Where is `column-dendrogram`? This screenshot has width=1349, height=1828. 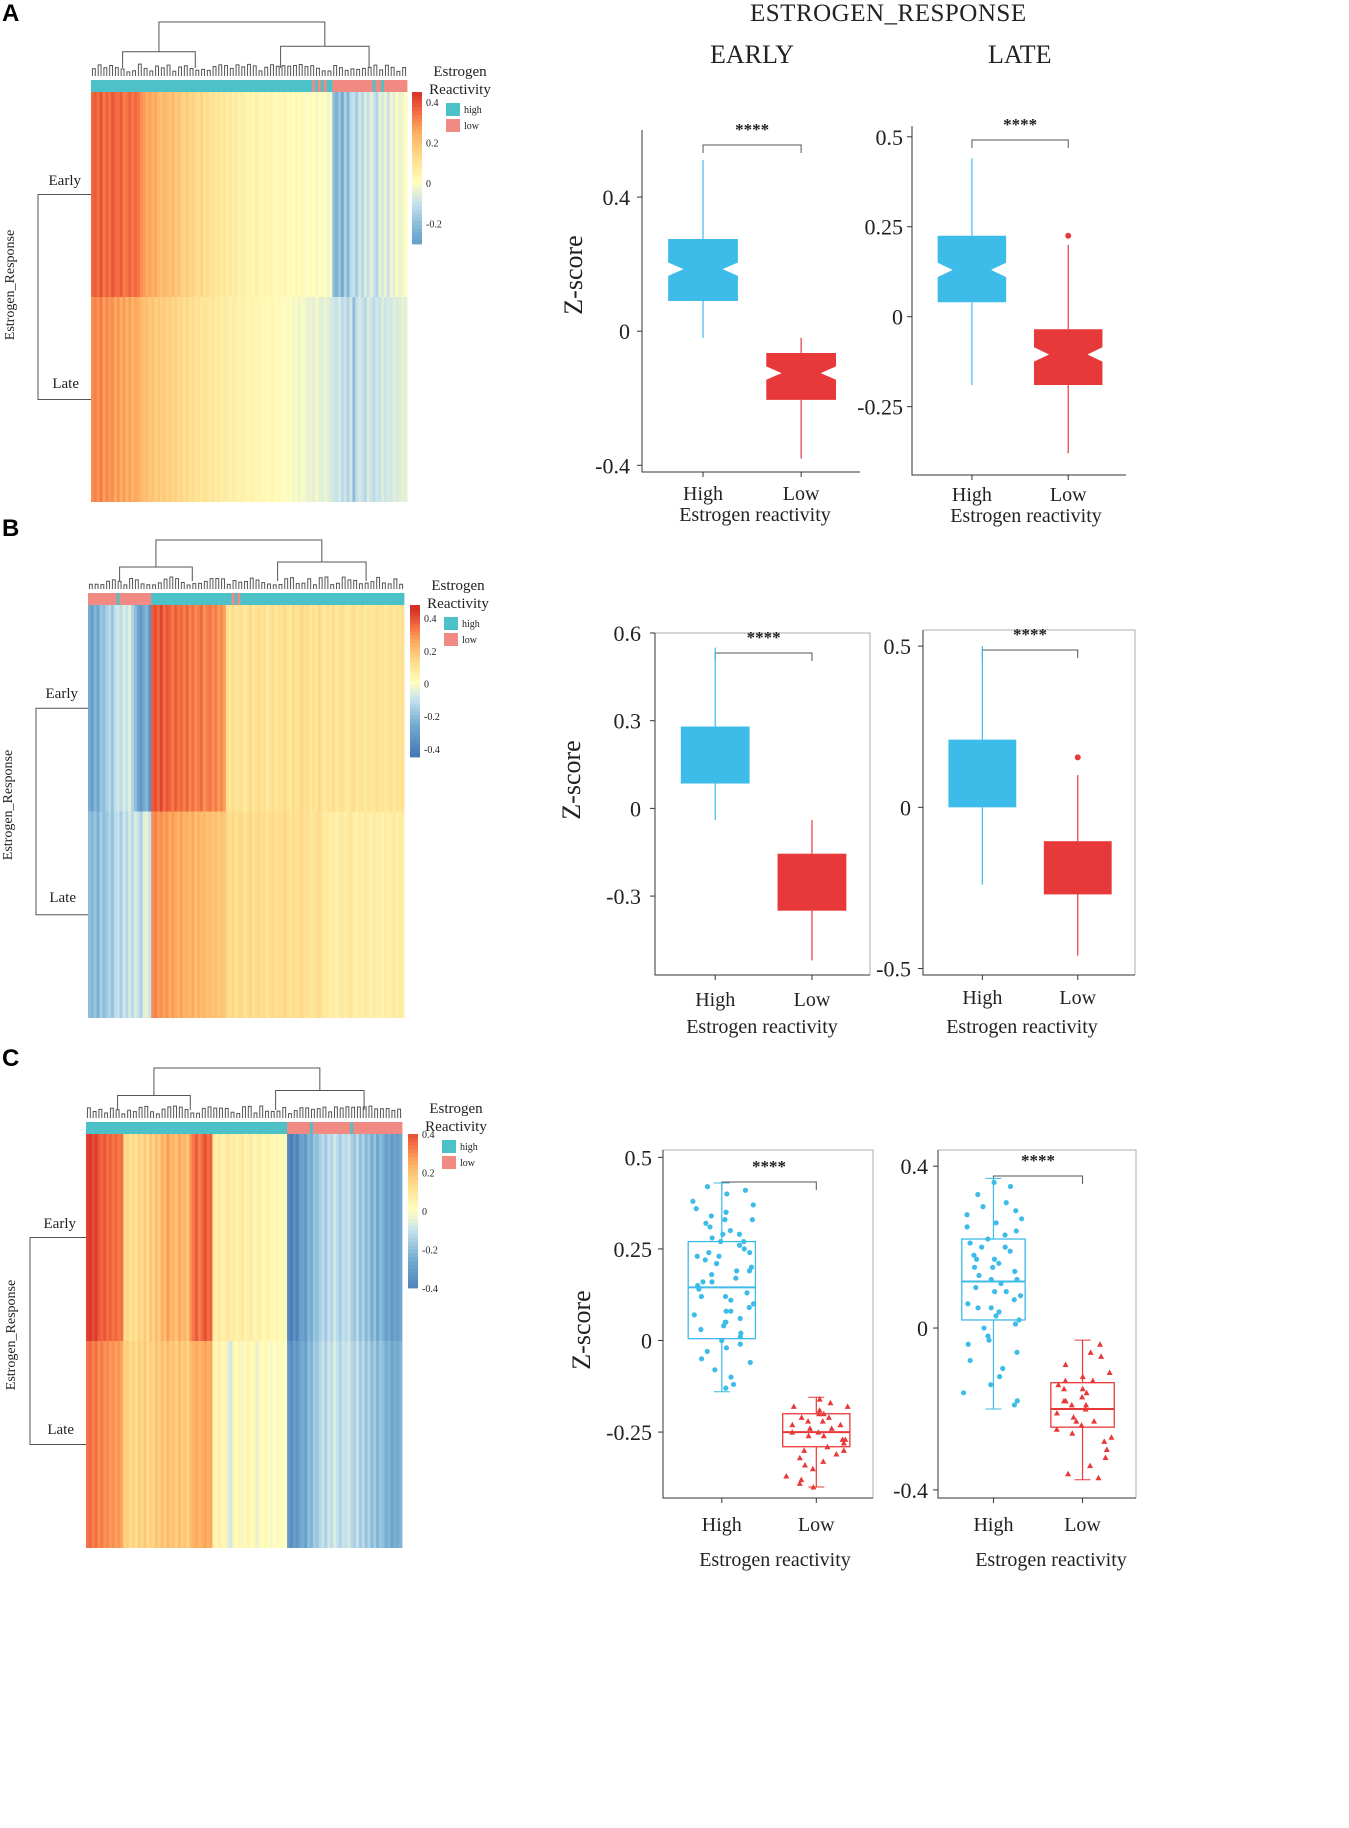 column-dendrogram is located at coordinates (249, 48).